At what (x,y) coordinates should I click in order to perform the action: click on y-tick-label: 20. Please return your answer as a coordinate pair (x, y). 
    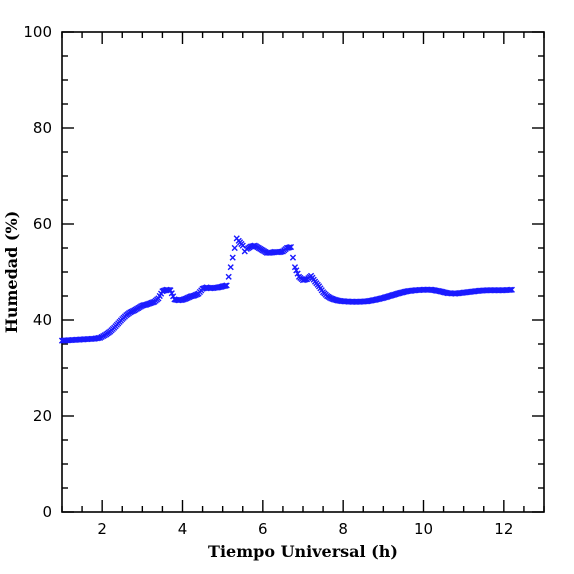
    Looking at the image, I should click on (42, 416).